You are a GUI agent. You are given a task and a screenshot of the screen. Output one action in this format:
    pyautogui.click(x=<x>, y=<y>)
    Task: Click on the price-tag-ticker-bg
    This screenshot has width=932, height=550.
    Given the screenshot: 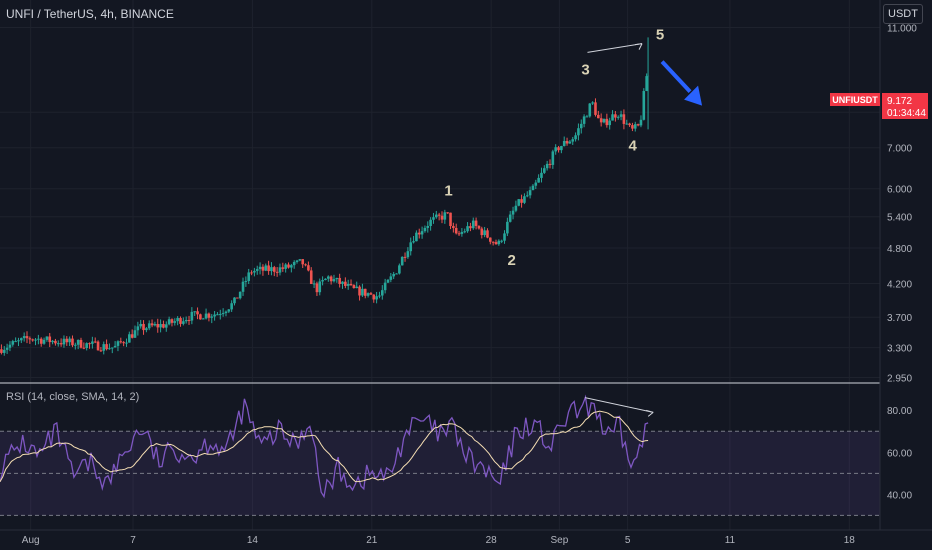 What is the action you would take?
    pyautogui.click(x=855, y=99)
    